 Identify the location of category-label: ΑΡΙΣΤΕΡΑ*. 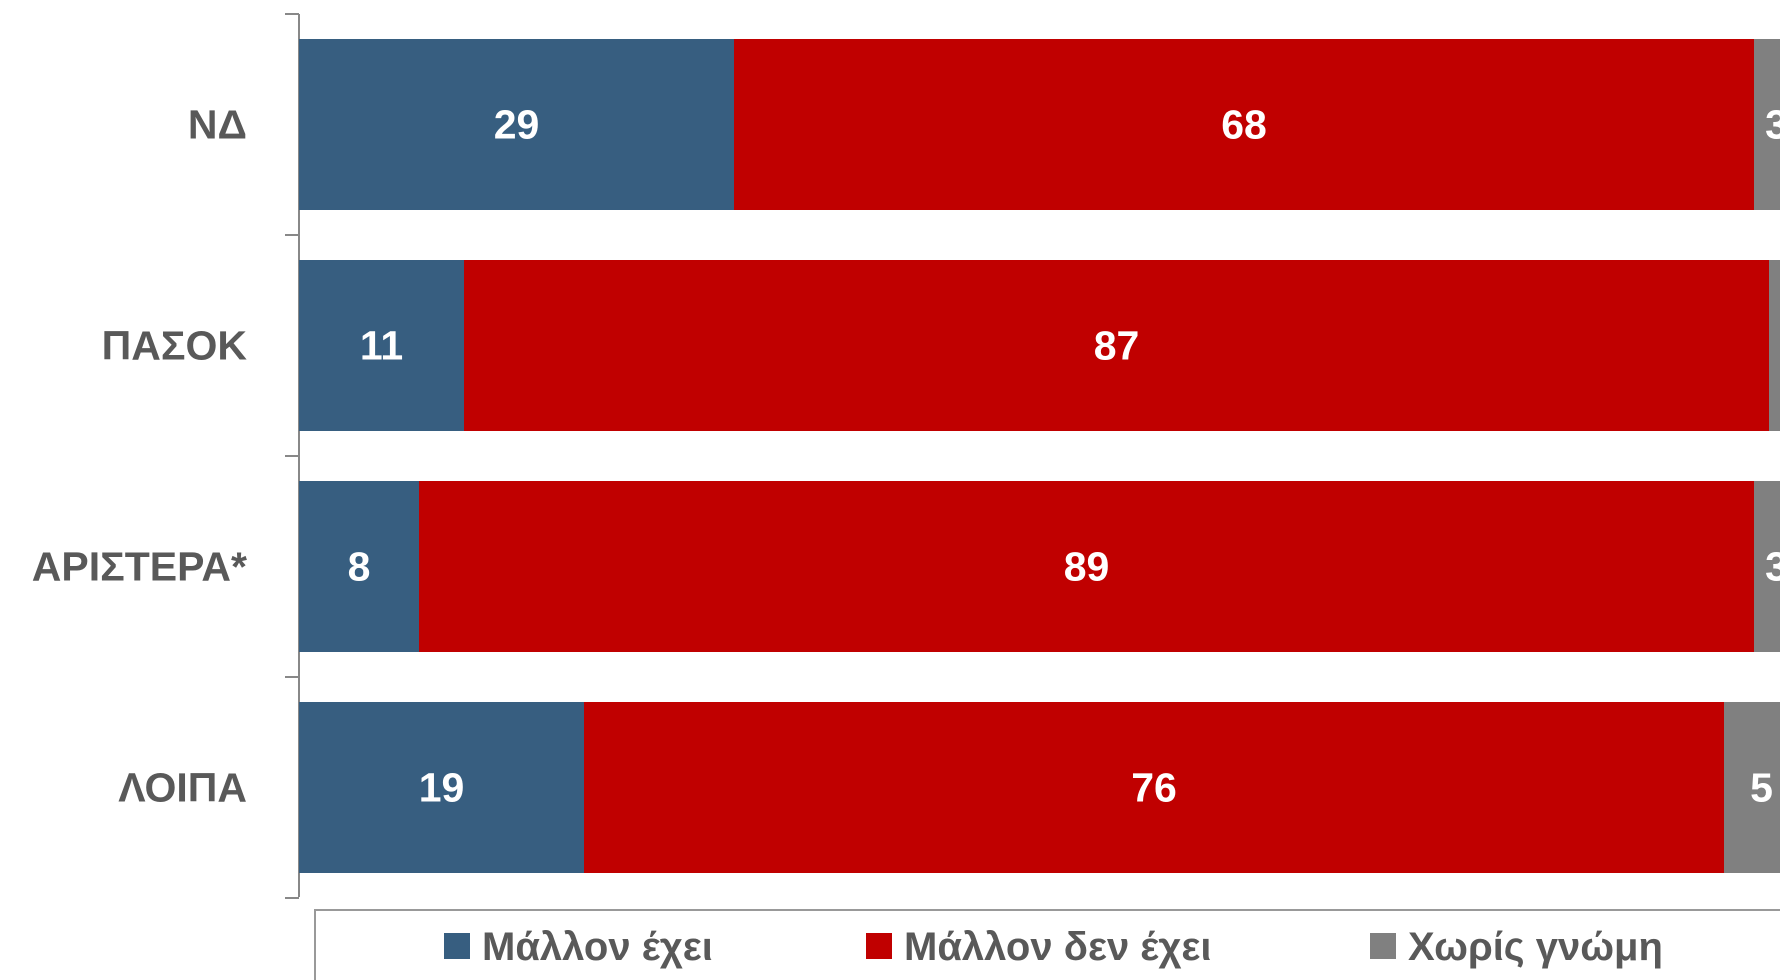
(139, 567).